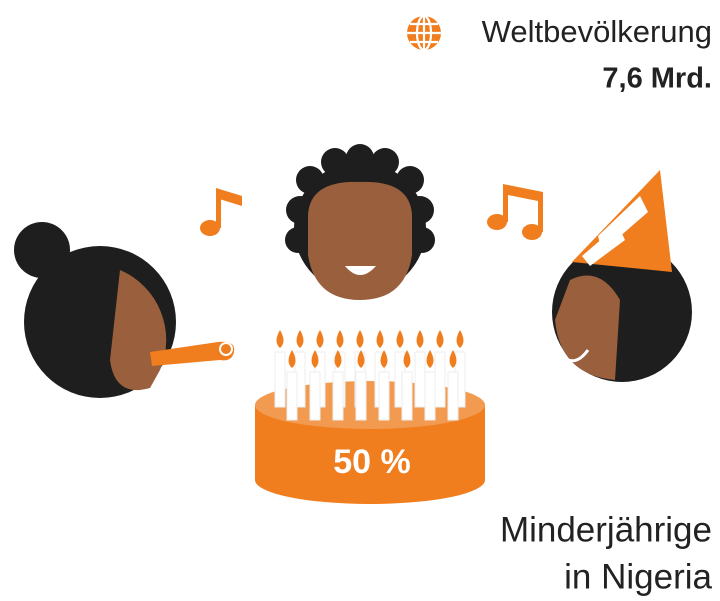 The image size is (720, 601). Describe the element at coordinates (372, 462) in the screenshot. I see `cake-label: 50 %` at that location.